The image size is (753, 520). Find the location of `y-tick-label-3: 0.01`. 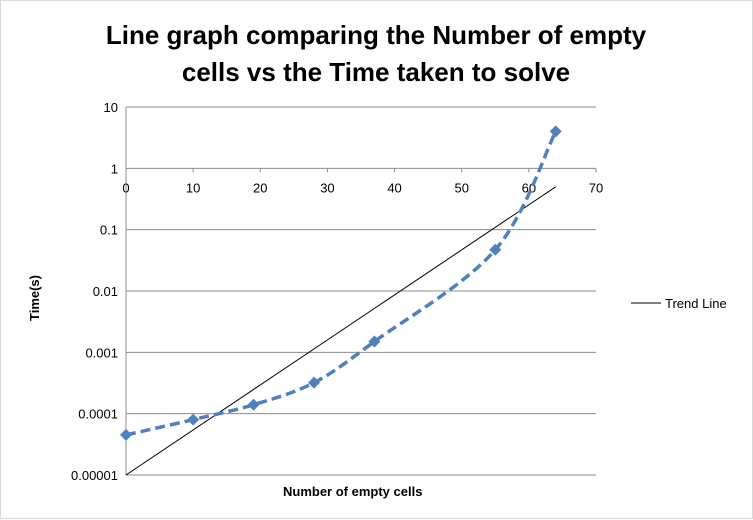

y-tick-label-3: 0.01 is located at coordinates (105, 291).